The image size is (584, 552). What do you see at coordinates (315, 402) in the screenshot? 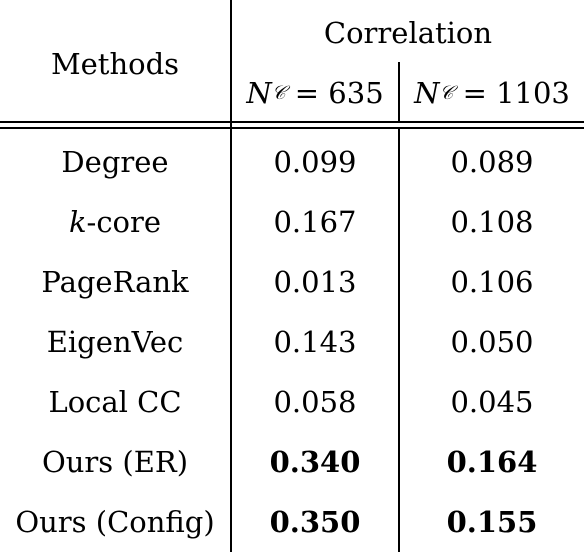
I see `row-value-nc635: 0.058` at bounding box center [315, 402].